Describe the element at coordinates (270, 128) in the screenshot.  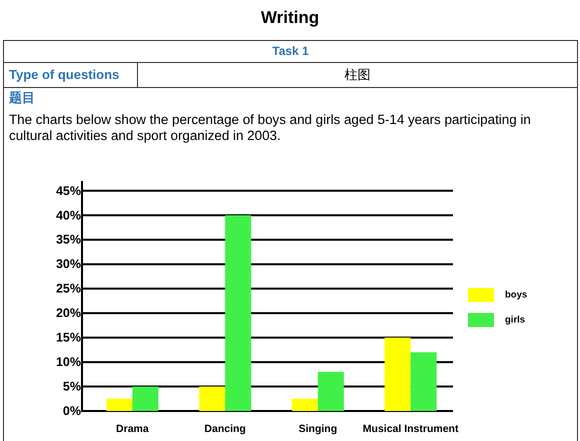
I see `text: The charts below show the percentage of boys and girls aged 5-14 years participating in cultural activities and sport organized in 2003.` at that location.